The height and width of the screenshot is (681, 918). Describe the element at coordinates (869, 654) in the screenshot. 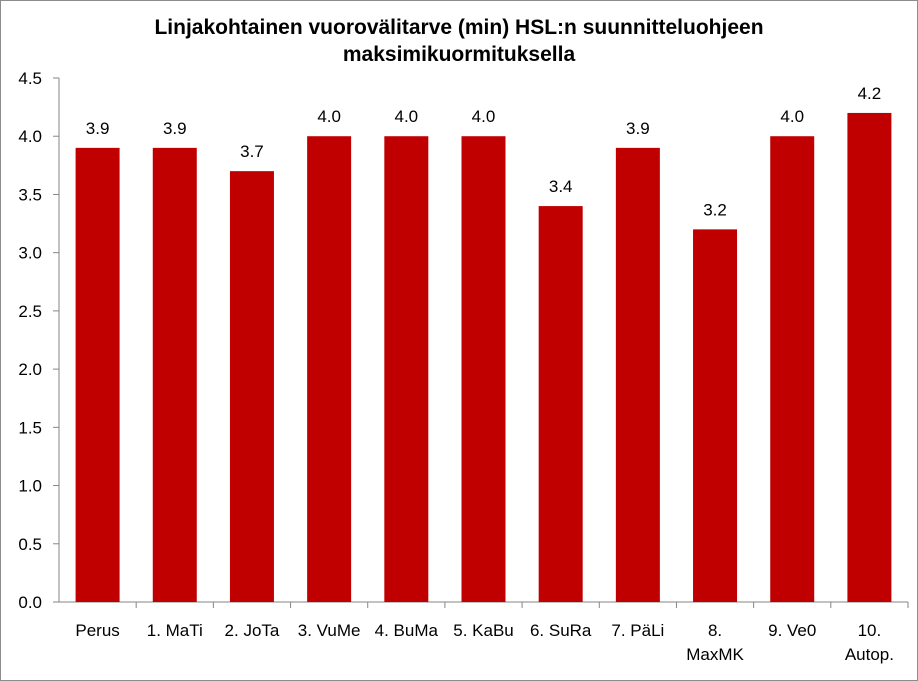

I see `category-label: Autop.` at that location.